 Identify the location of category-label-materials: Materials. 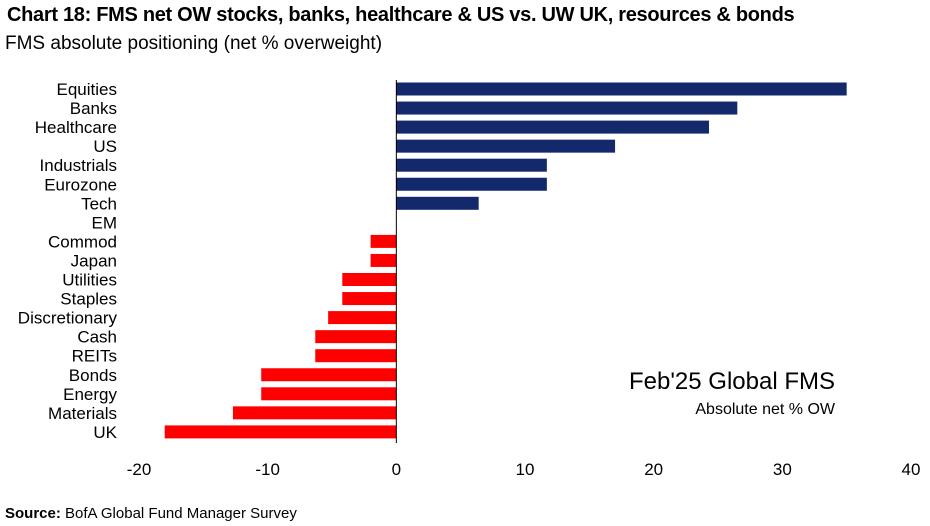
(82, 413).